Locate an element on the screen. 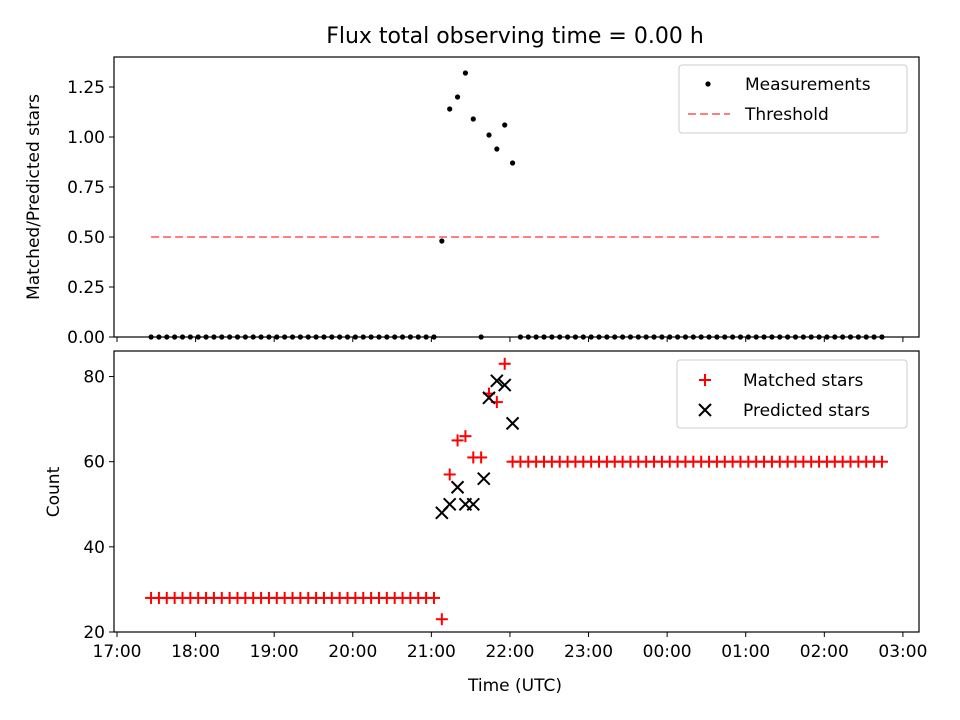 This screenshot has width=960, height=720. top-legend: Measurements Threshold is located at coordinates (793, 99).